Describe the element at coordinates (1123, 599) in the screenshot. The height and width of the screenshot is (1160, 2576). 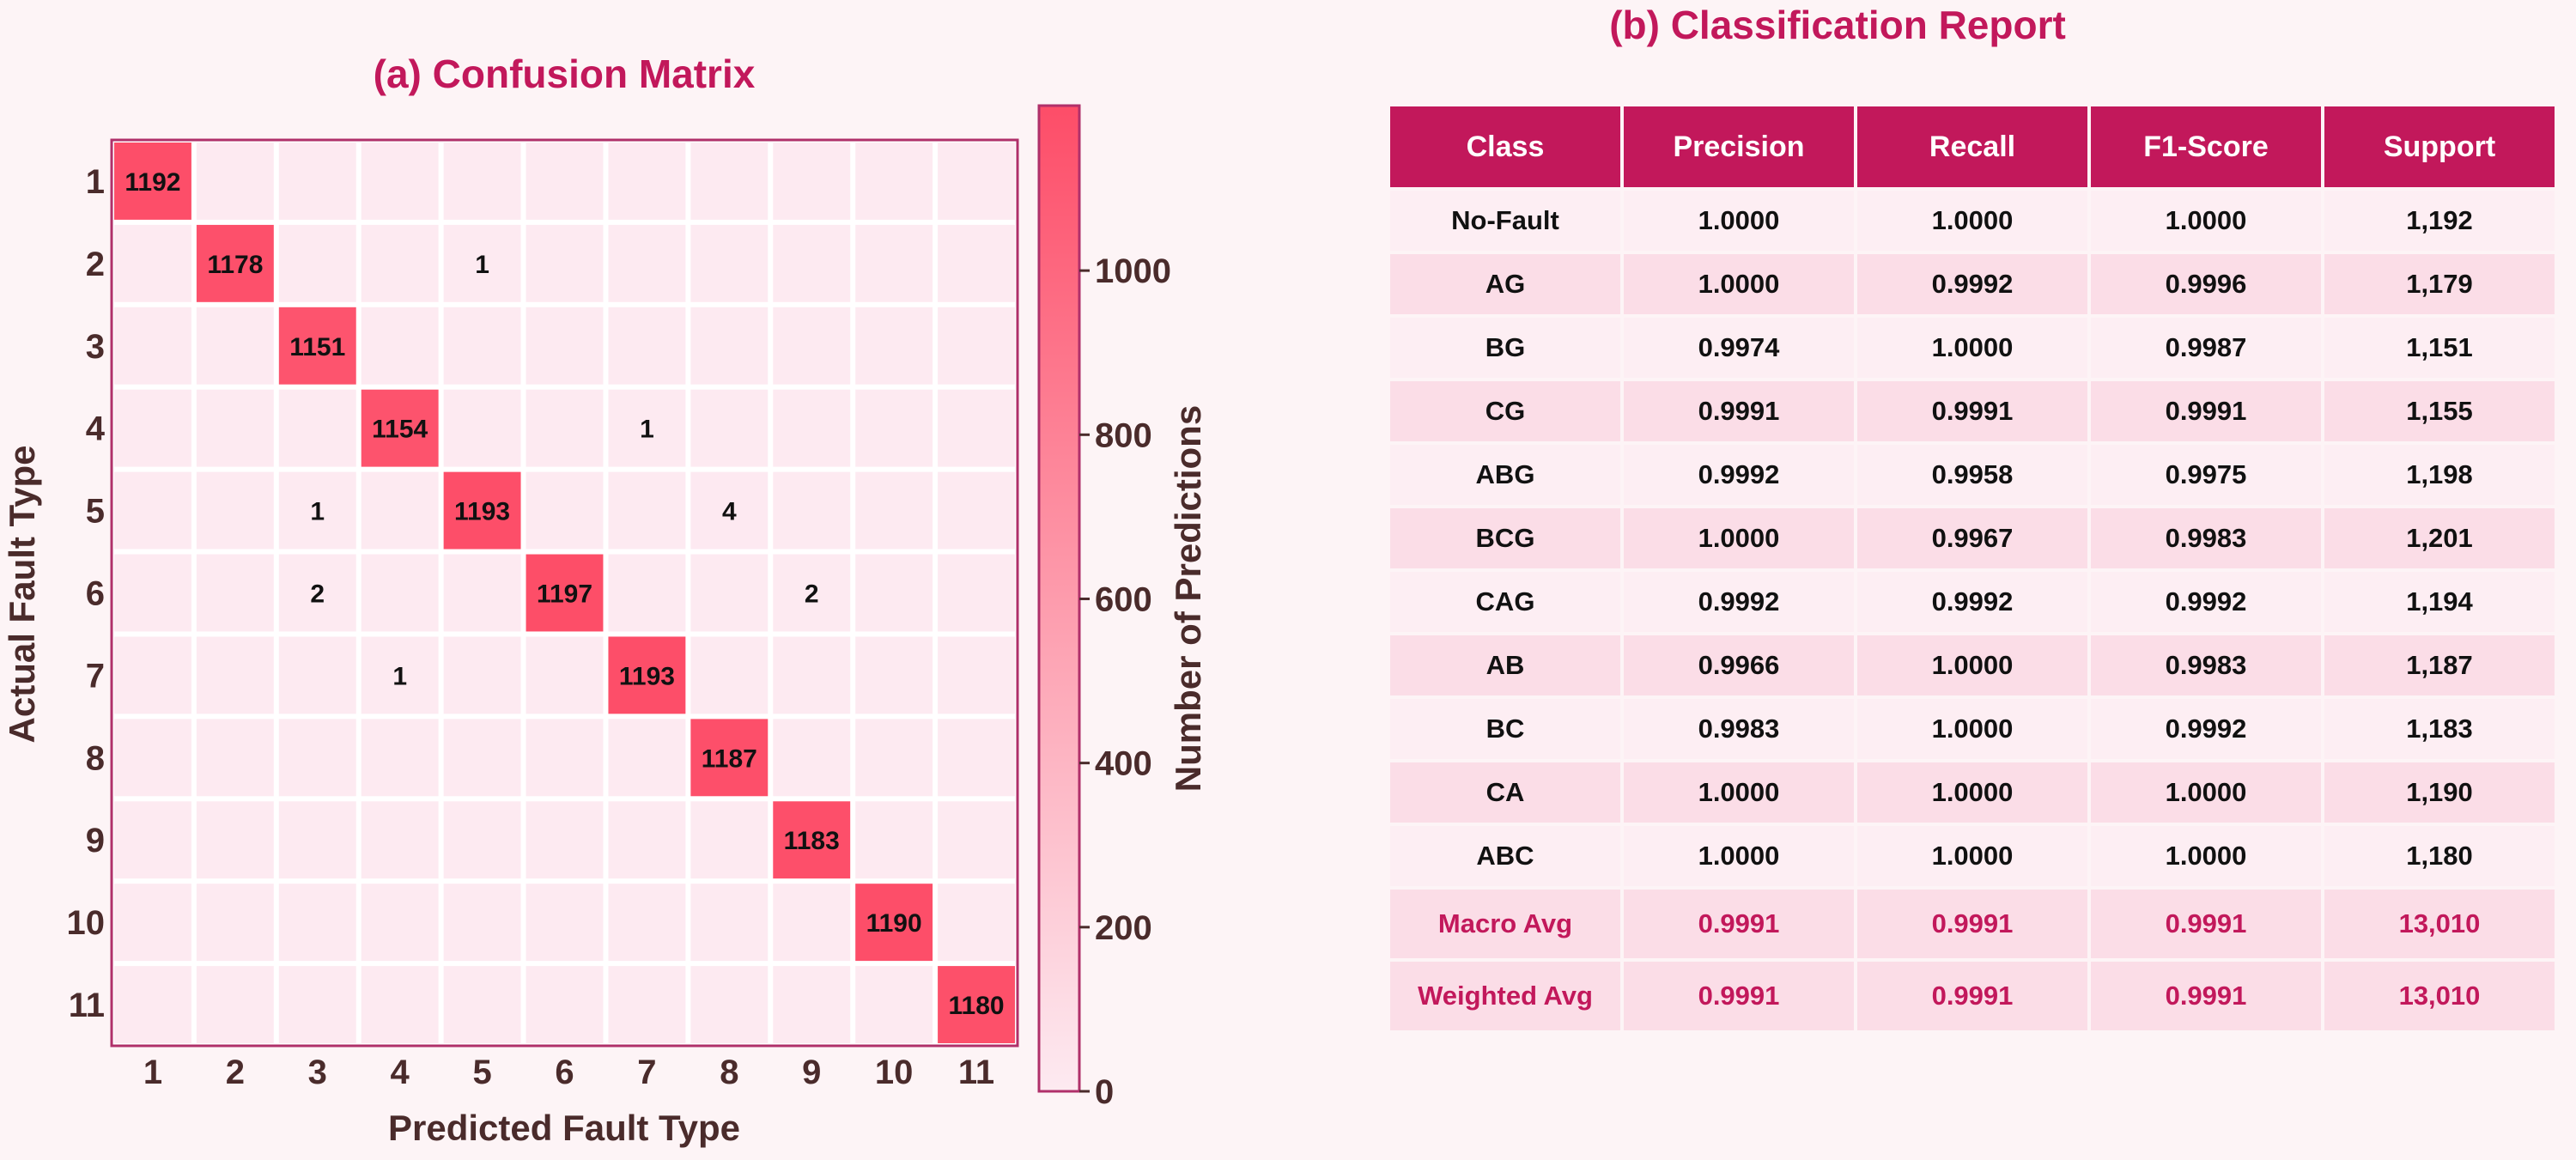
I see `colorbar-tick-label: 600` at that location.